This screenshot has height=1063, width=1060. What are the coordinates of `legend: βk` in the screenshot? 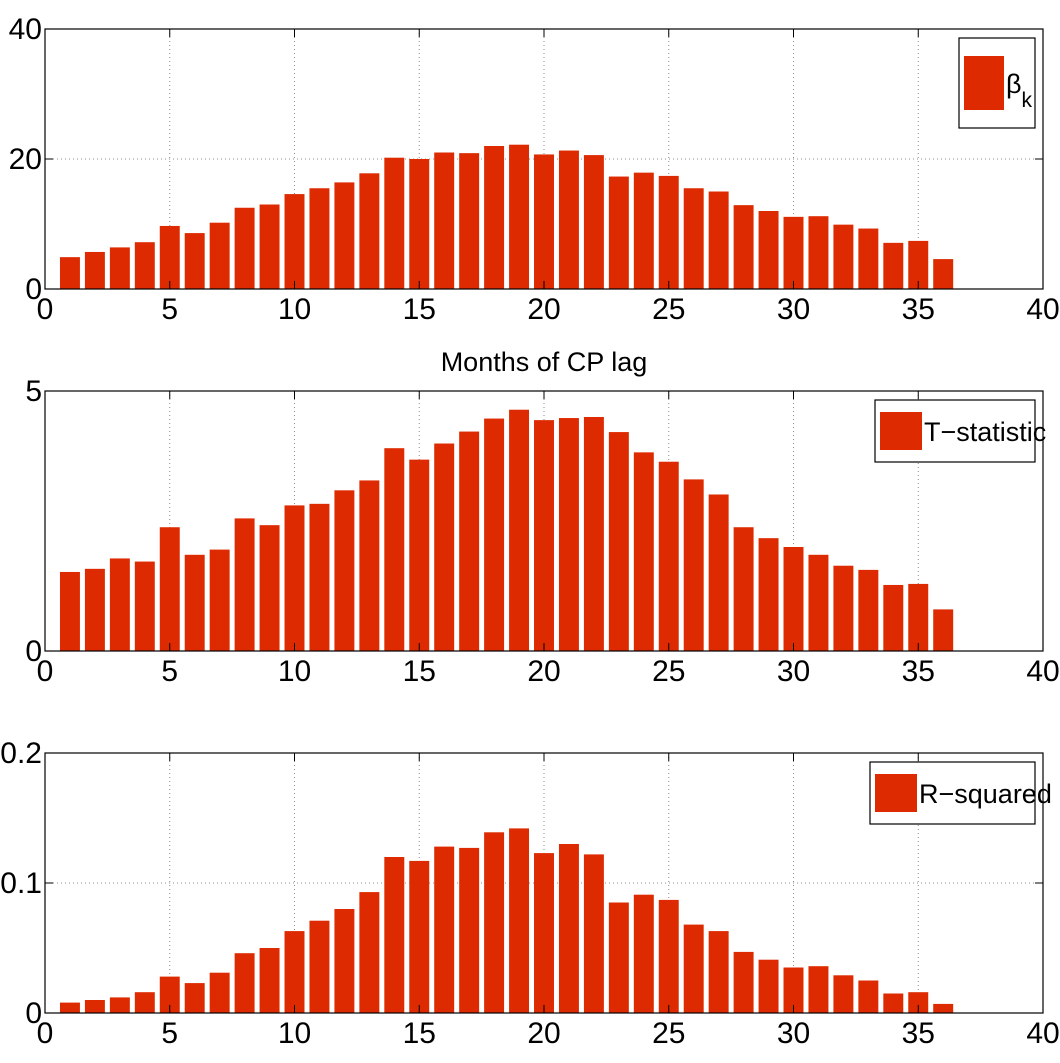 It's located at (997, 83).